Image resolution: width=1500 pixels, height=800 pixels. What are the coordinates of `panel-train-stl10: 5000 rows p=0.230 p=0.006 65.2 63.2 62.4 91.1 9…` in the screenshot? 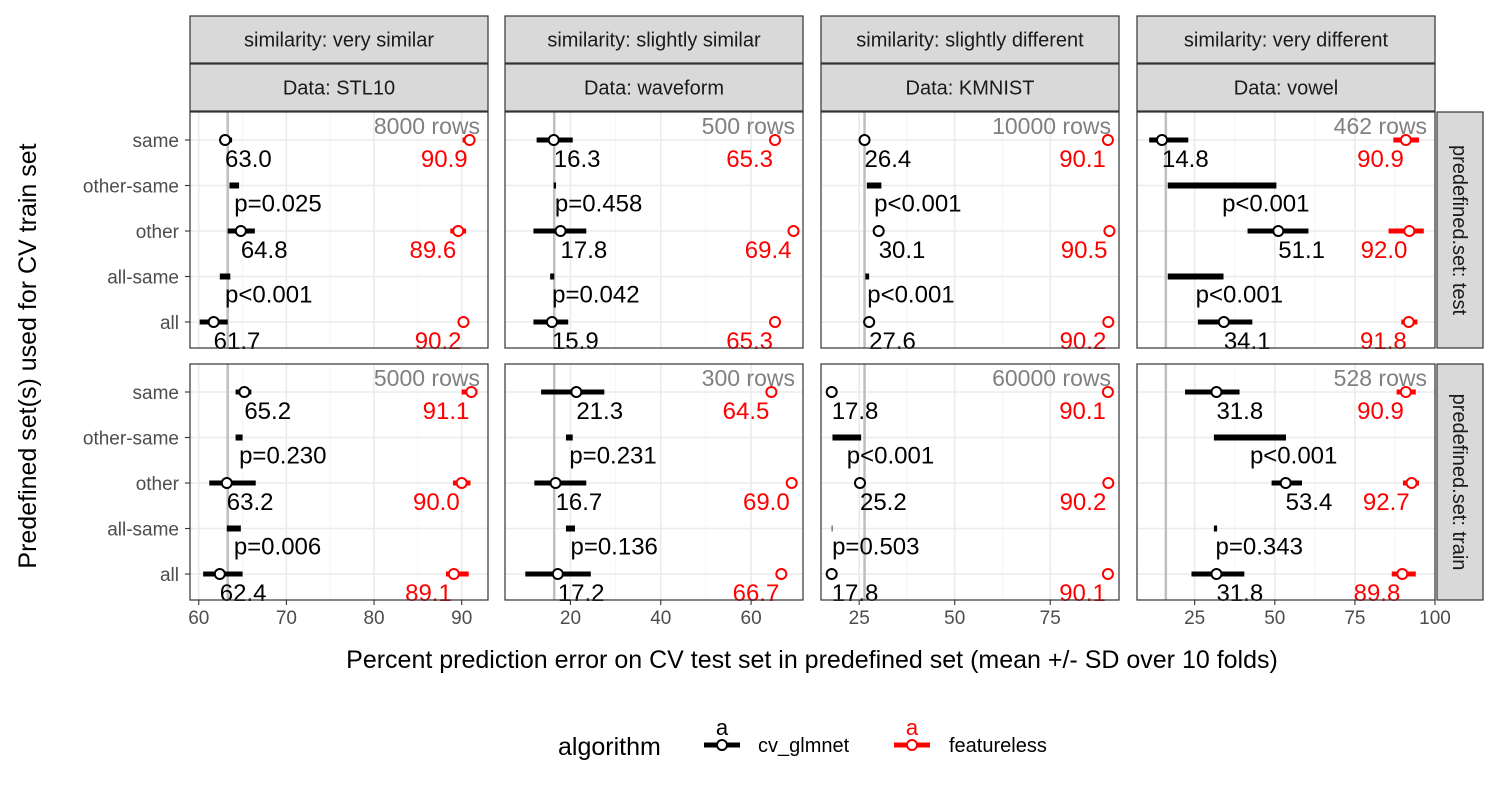 It's located at (339, 485).